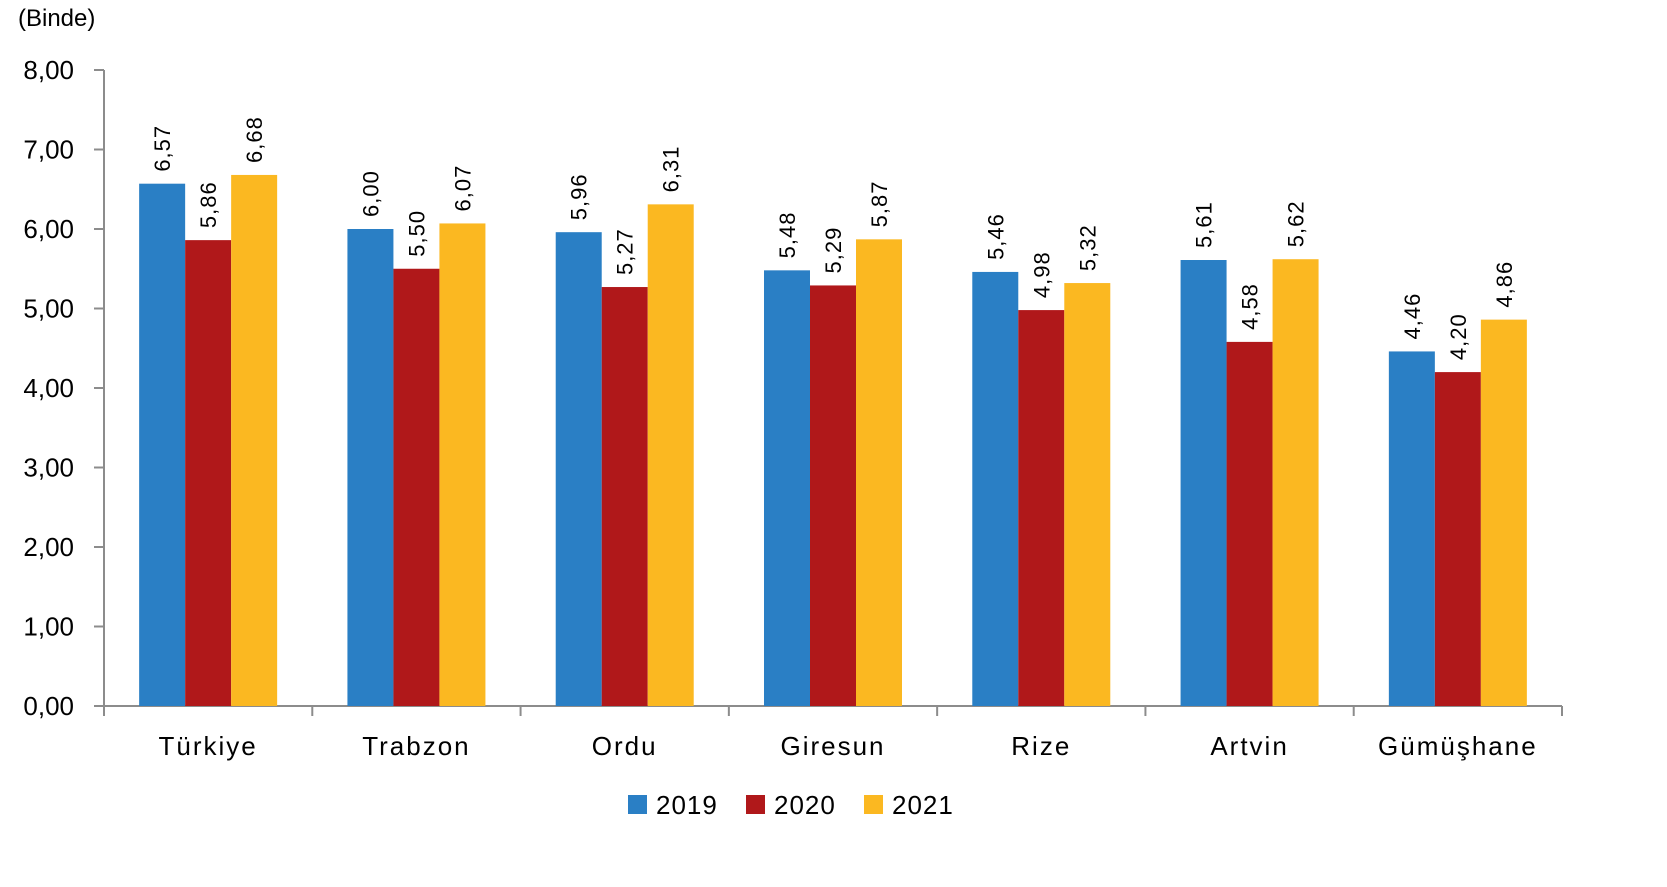 The width and height of the screenshot is (1667, 887). What do you see at coordinates (208, 746) in the screenshot?
I see `category-label-0: Türkiye` at bounding box center [208, 746].